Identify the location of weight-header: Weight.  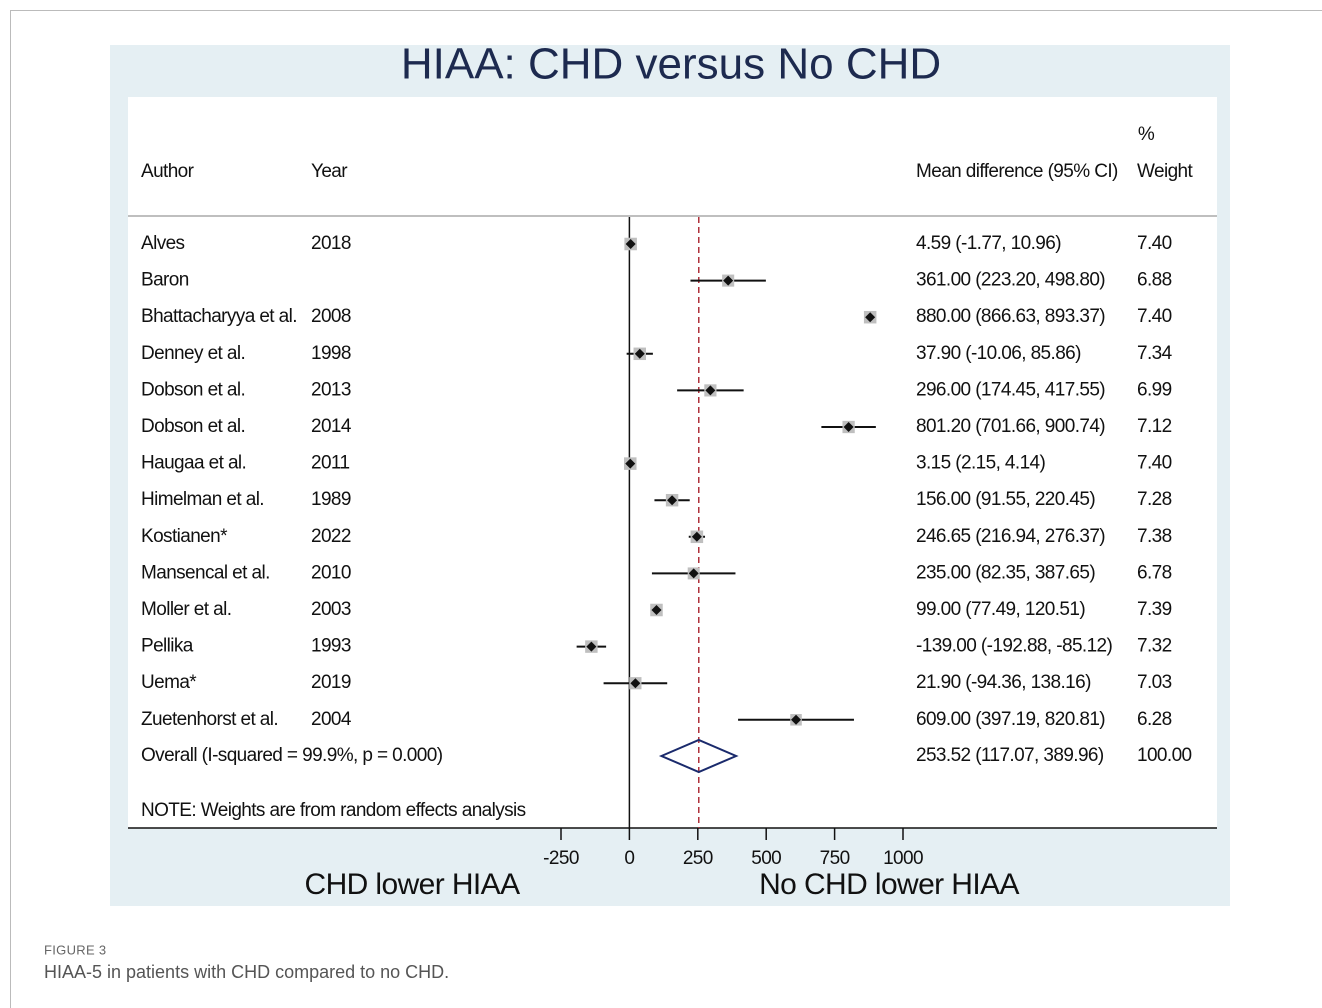
(1165, 171).